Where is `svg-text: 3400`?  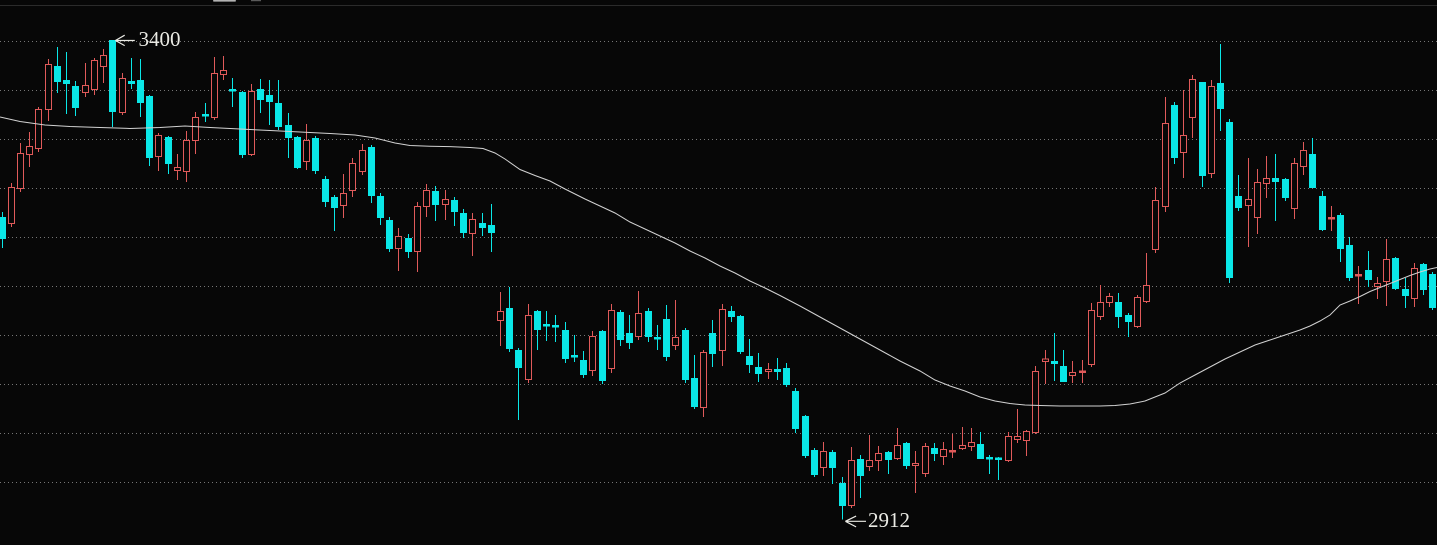 svg-text: 3400 is located at coordinates (160, 39).